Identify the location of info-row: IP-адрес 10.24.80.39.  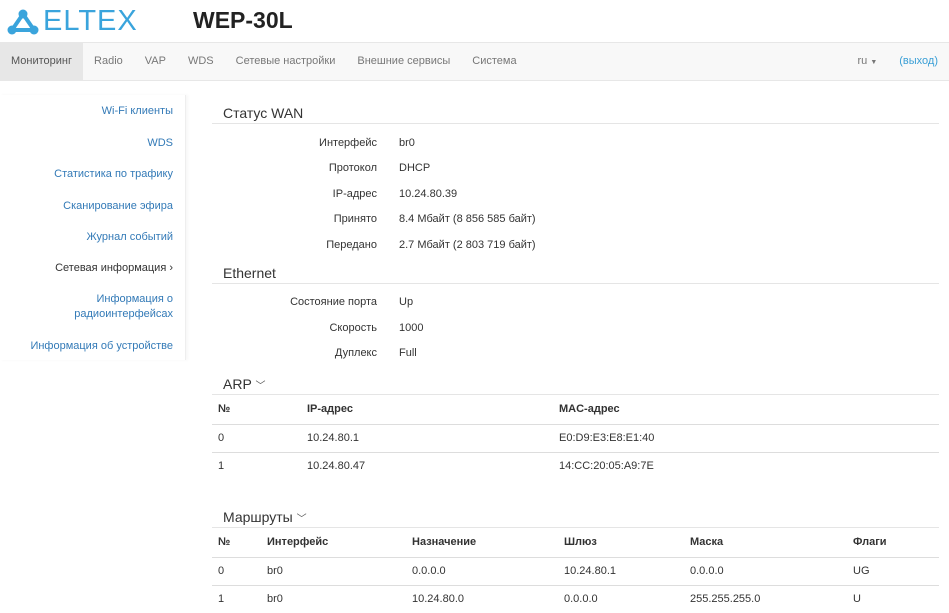
(575, 194).